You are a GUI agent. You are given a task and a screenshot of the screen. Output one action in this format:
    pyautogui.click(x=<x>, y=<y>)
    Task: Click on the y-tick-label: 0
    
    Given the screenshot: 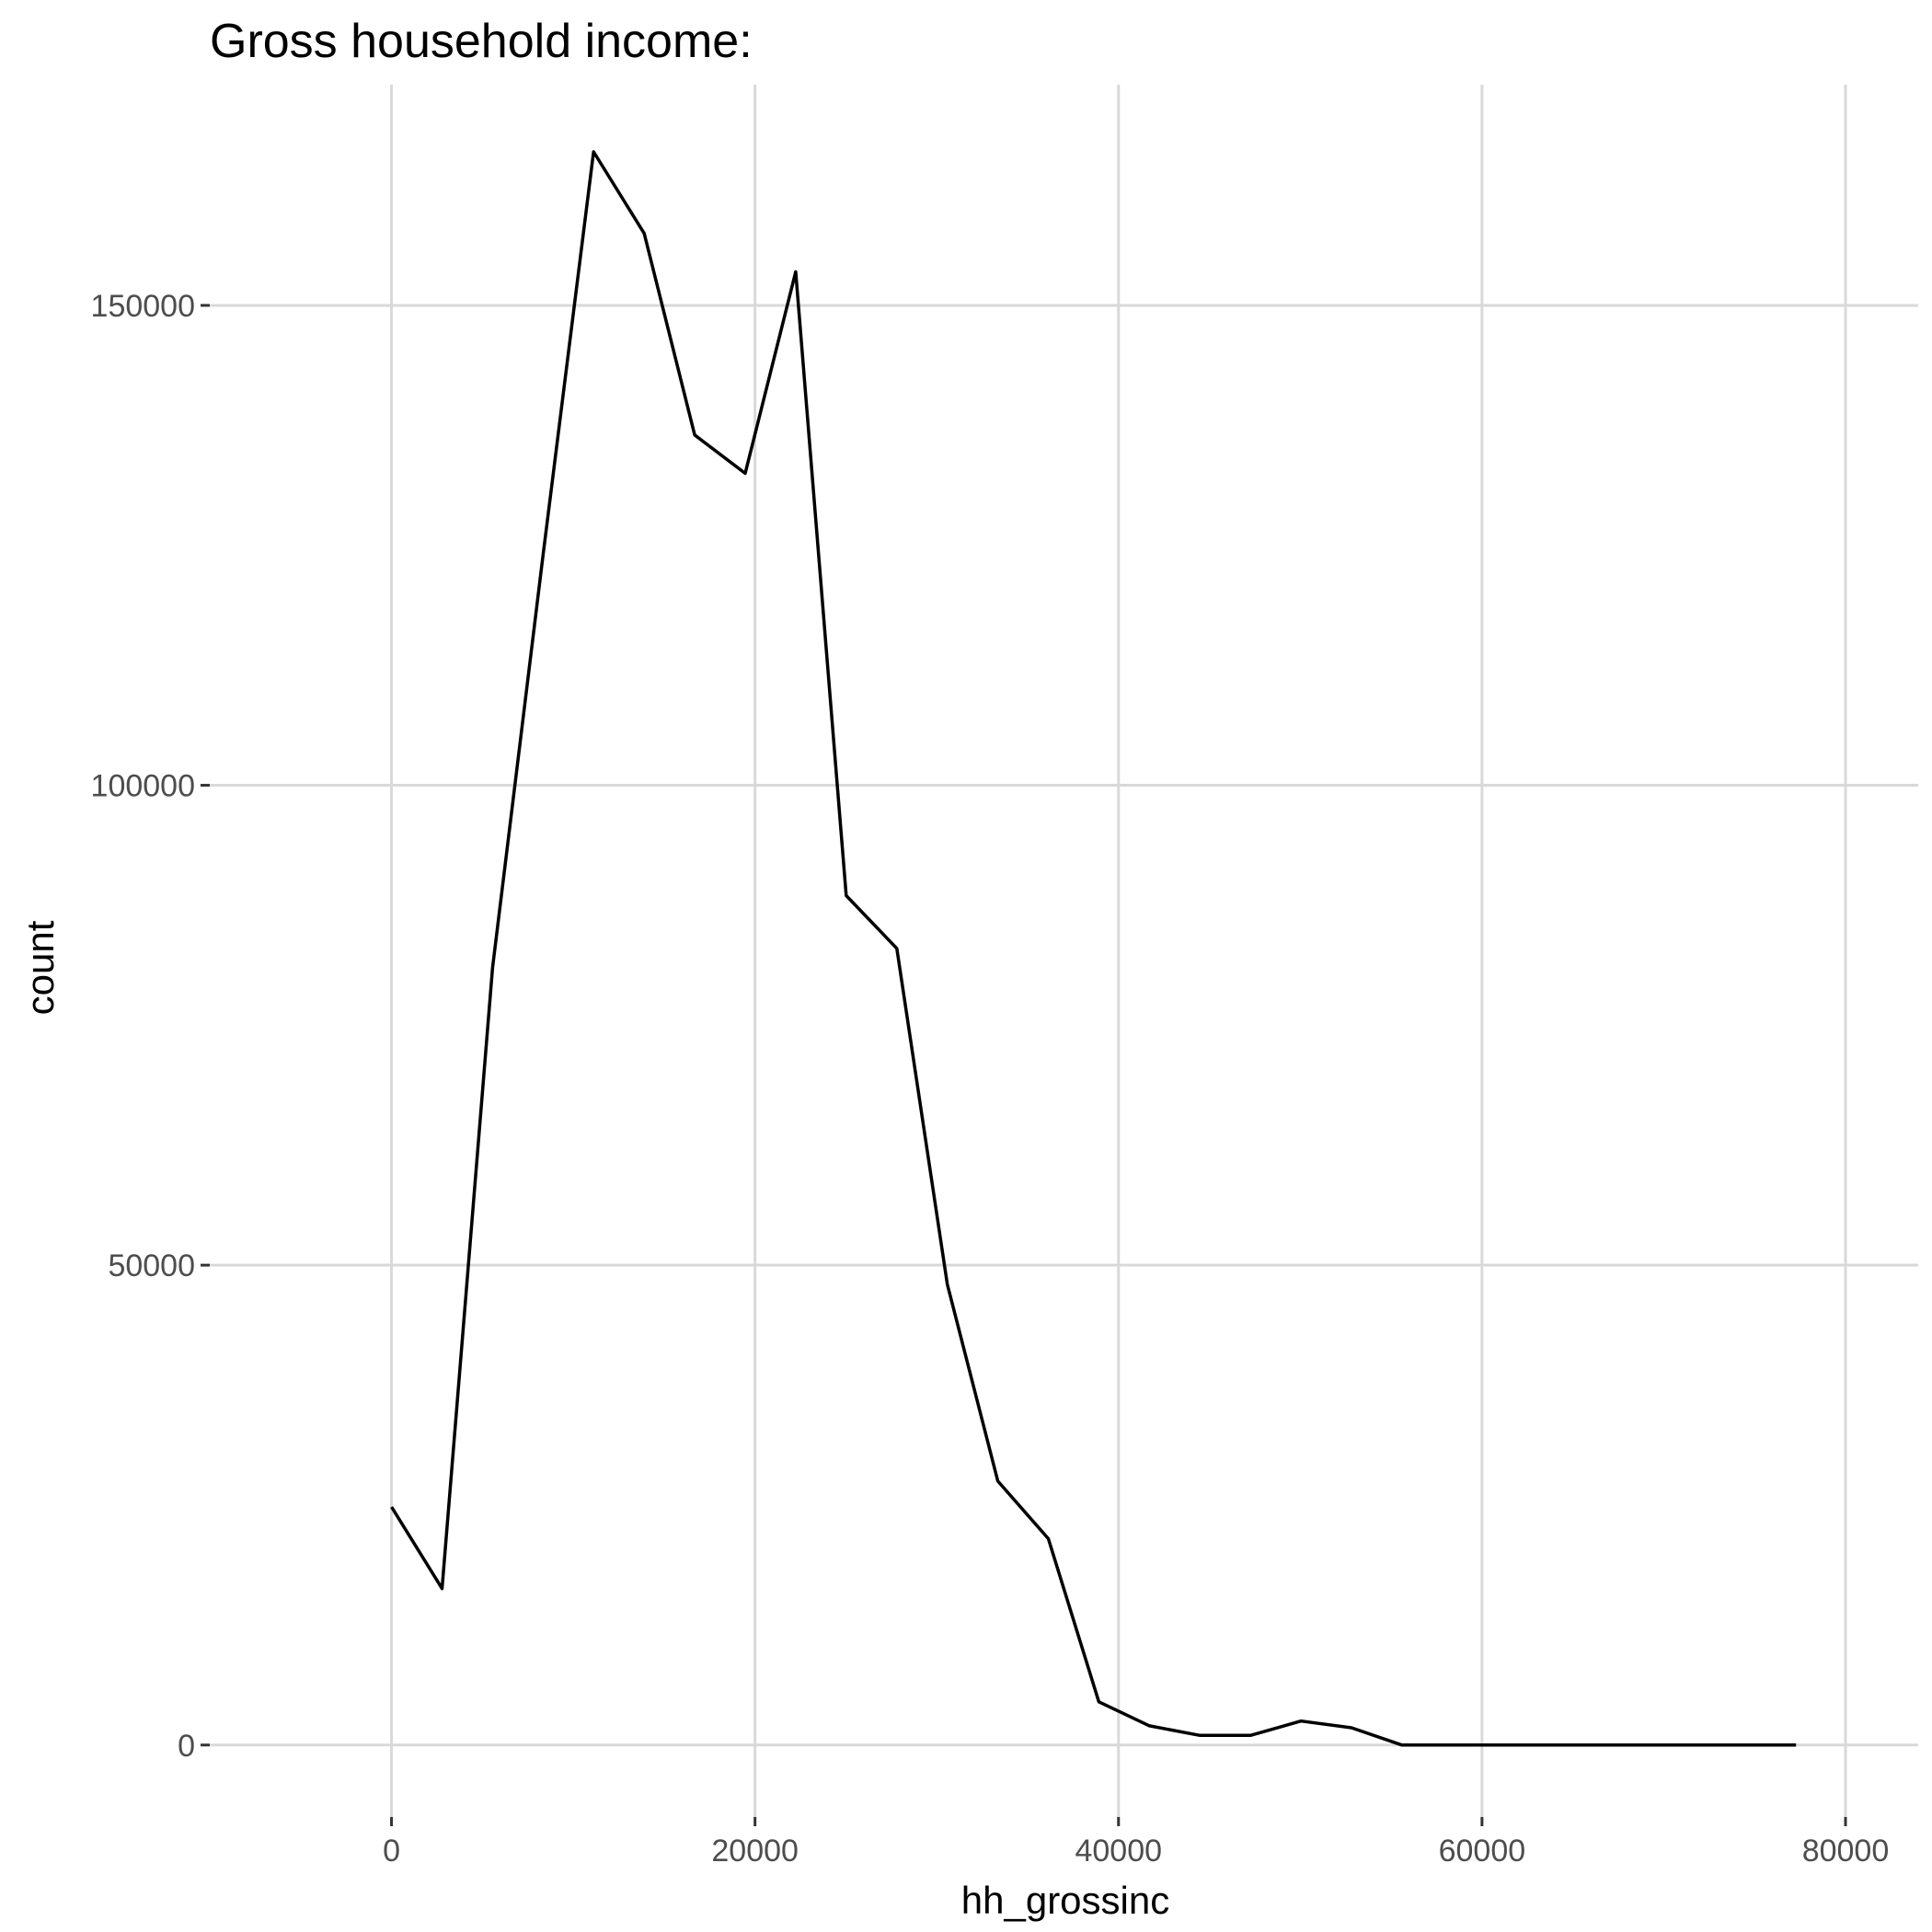 What is the action you would take?
    pyautogui.click(x=186, y=1746)
    